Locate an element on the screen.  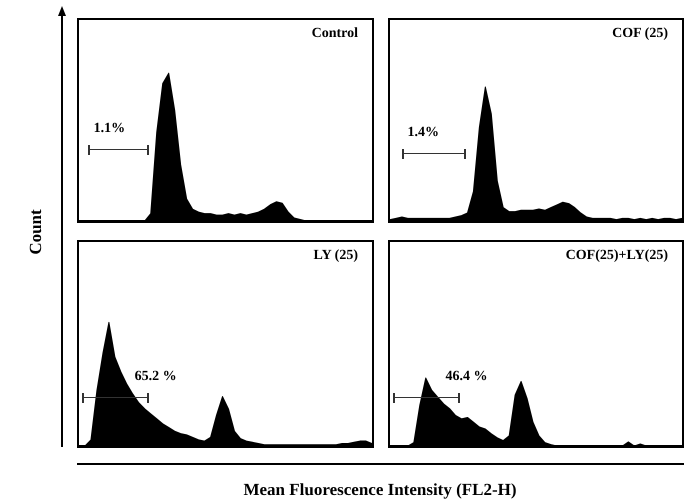
annotation: 1.4% is located at coordinates (424, 132).